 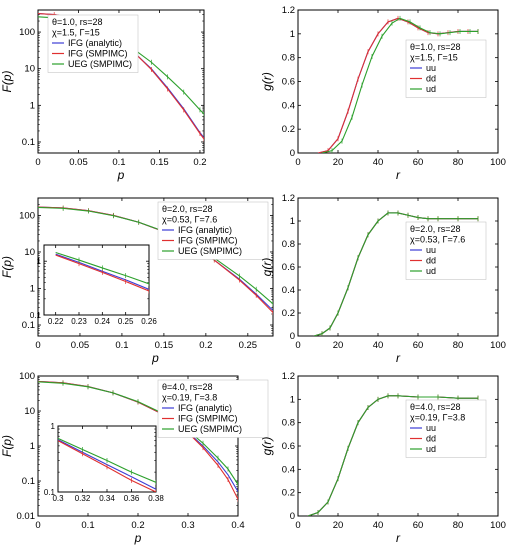 What do you see at coordinates (53, 426) in the screenshot?
I see `inset-f3-y-tick-label: 1` at bounding box center [53, 426].